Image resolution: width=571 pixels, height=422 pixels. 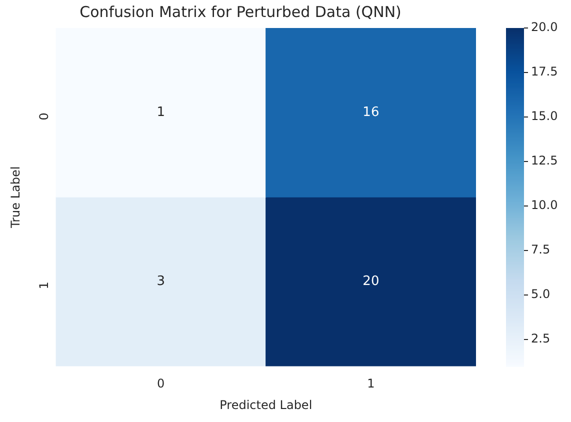 What do you see at coordinates (371, 112) in the screenshot?
I see `data-label: 16` at bounding box center [371, 112].